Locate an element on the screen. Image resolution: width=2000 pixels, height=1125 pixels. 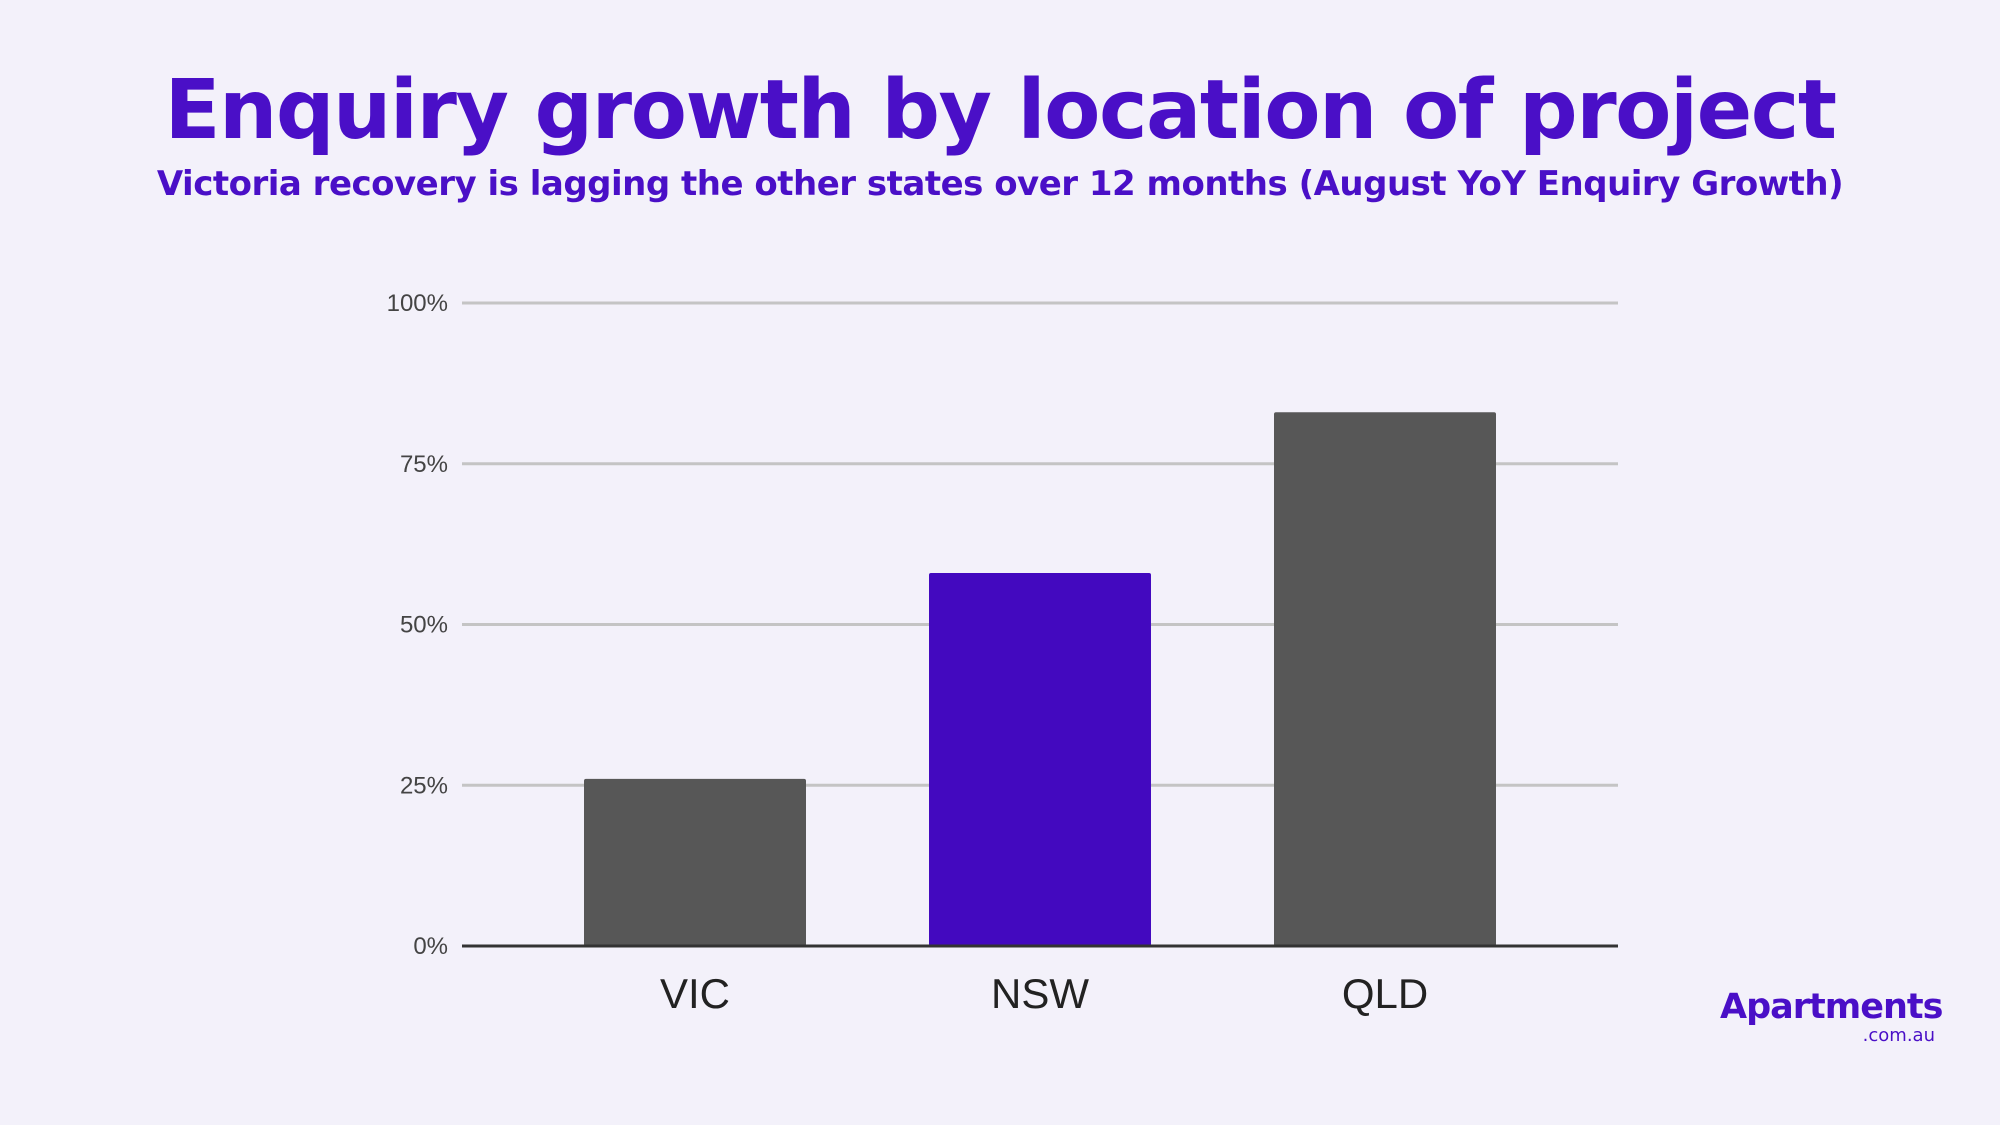
x-tick-label: NSW is located at coordinates (1040, 993).